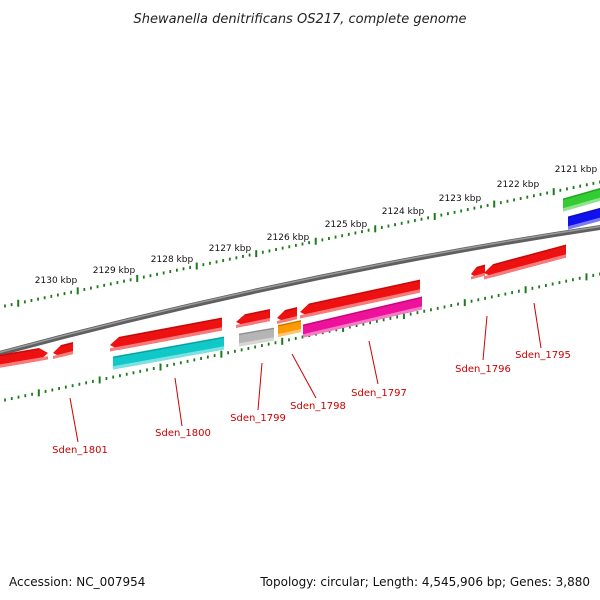  Describe the element at coordinates (543, 355) in the screenshot. I see `gene-label: Sden_1795` at that location.